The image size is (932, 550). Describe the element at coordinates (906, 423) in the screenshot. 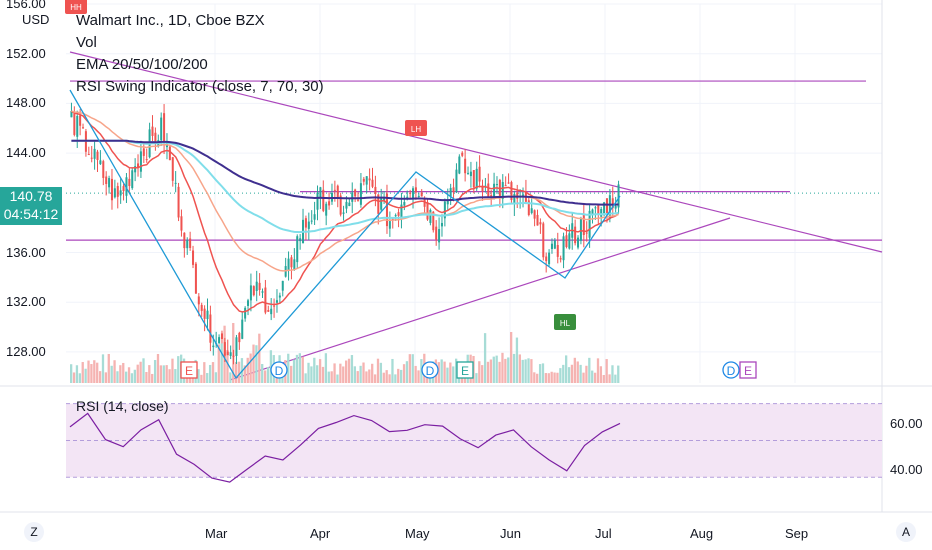

I see `rsi-tick-60: 60.00` at that location.